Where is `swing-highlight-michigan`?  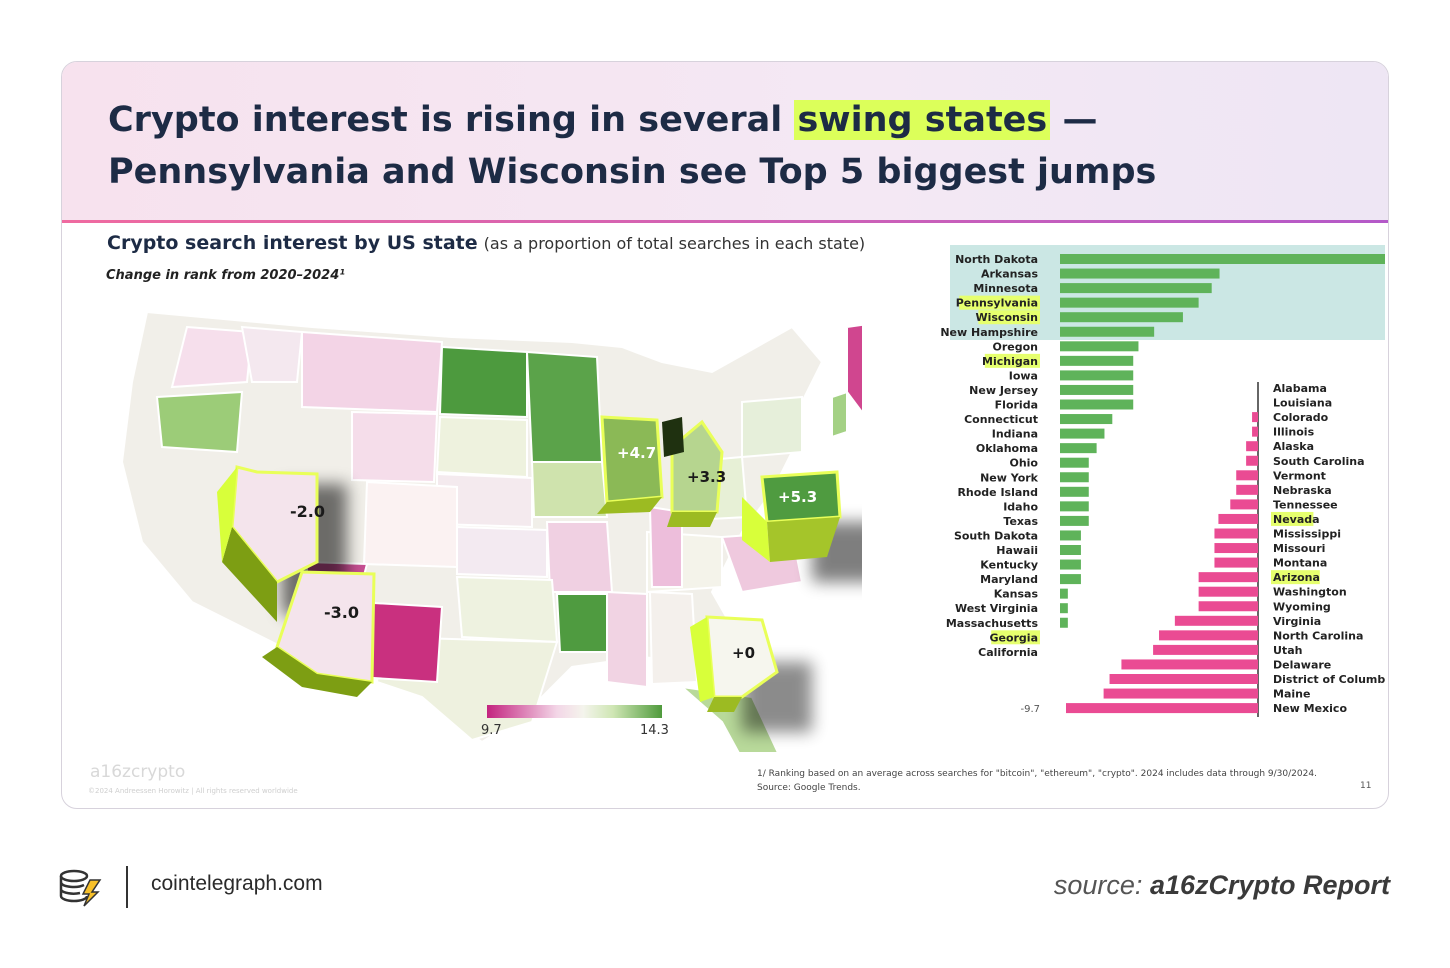 swing-highlight-michigan is located at coordinates (1012, 360).